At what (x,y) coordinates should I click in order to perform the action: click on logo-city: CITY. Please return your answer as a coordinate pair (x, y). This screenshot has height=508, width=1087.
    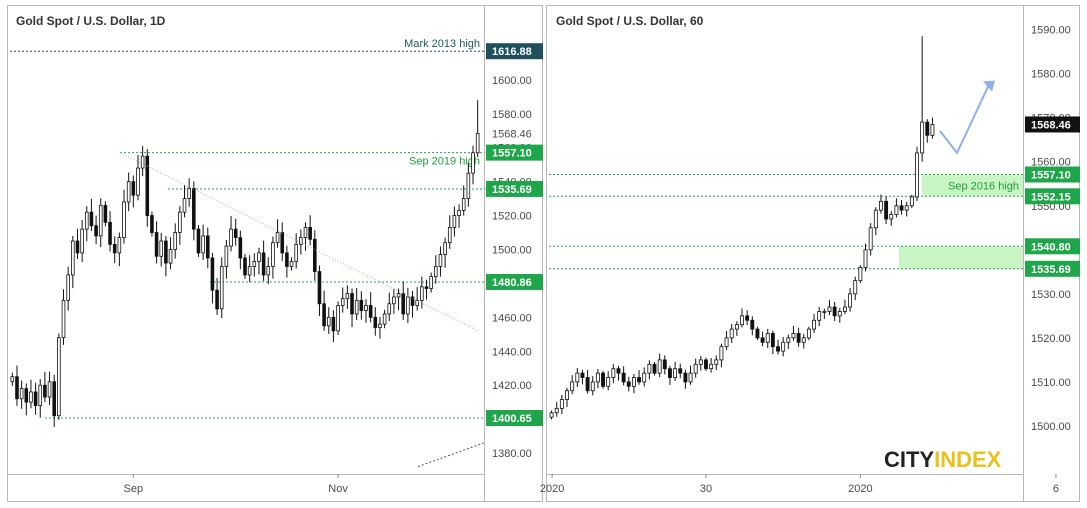
    Looking at the image, I should click on (909, 459).